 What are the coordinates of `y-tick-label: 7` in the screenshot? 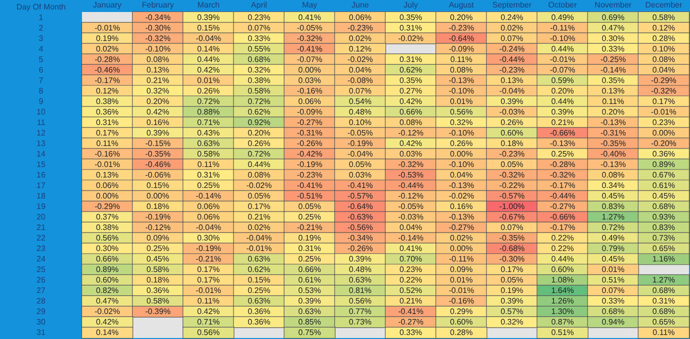 It's located at (41, 80).